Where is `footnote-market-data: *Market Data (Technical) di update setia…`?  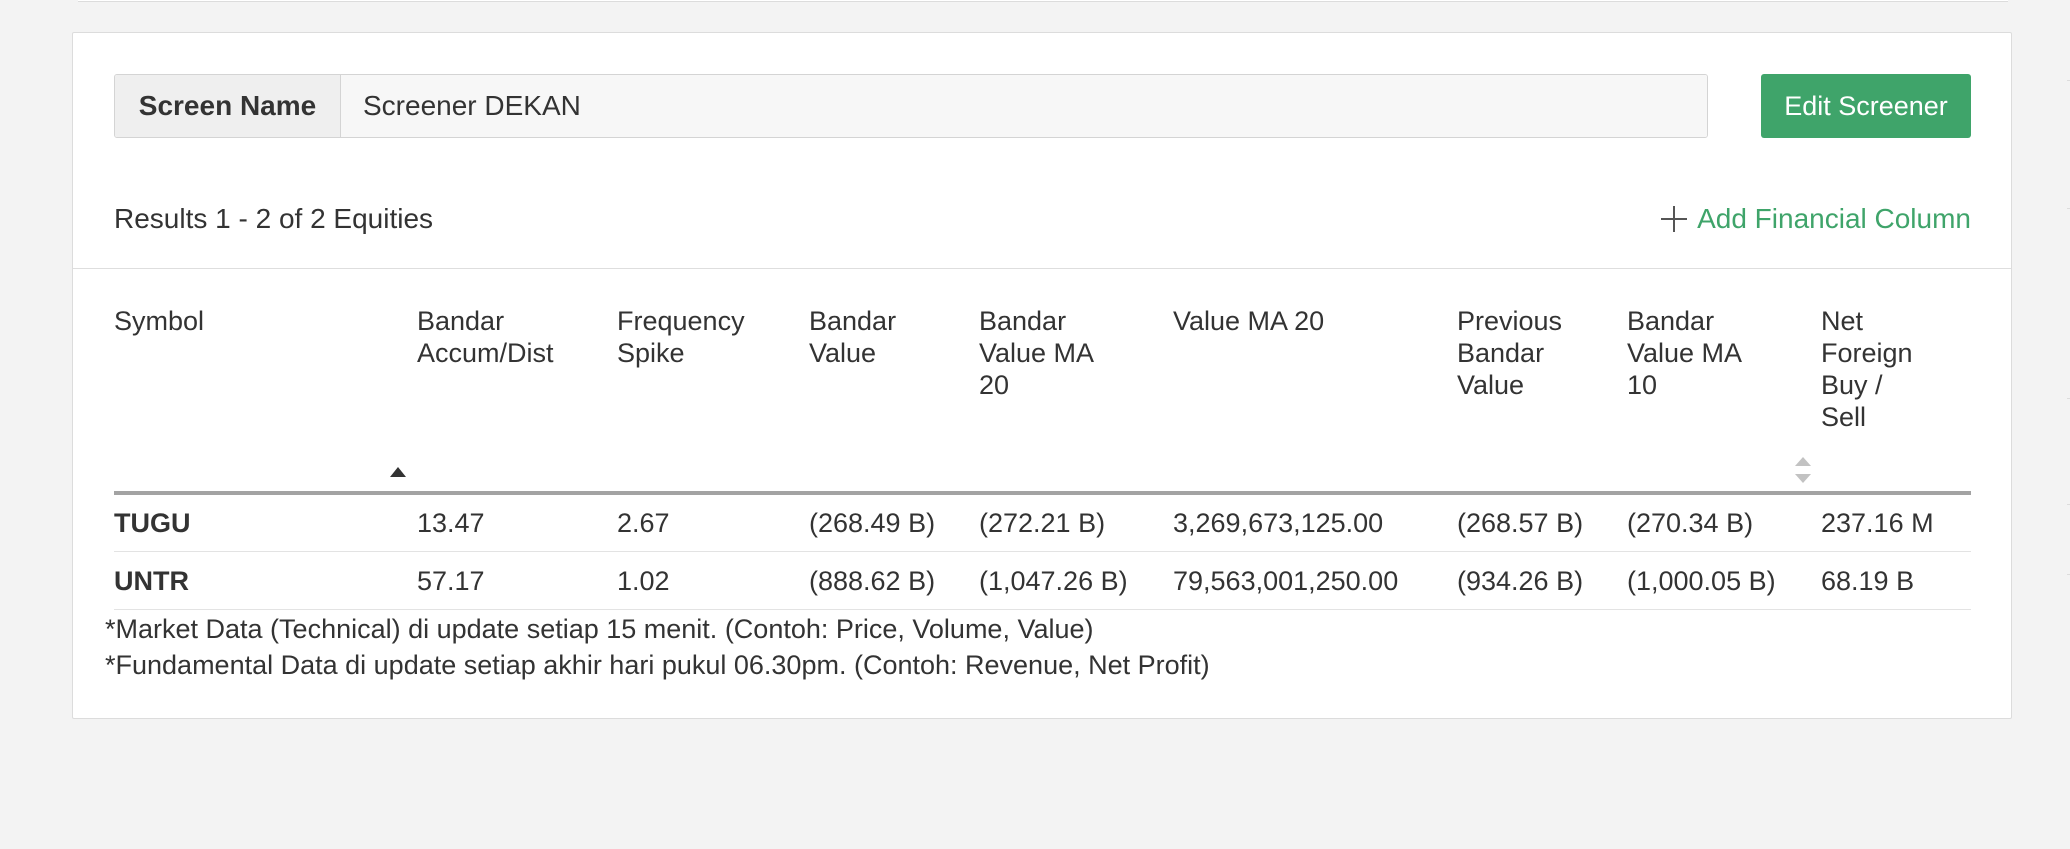
footnote-market-data: *Market Data (Technical) di update setia… is located at coordinates (599, 629).